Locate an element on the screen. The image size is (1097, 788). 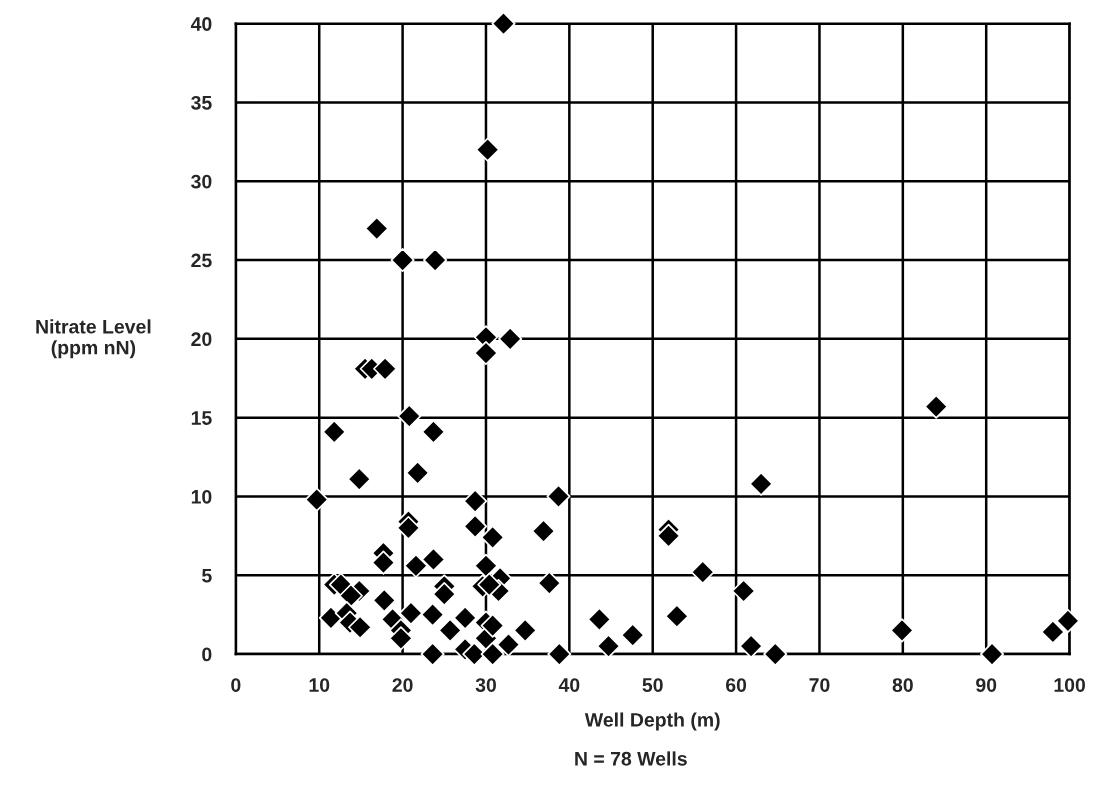
y-tick-label: 30 is located at coordinates (201, 181).